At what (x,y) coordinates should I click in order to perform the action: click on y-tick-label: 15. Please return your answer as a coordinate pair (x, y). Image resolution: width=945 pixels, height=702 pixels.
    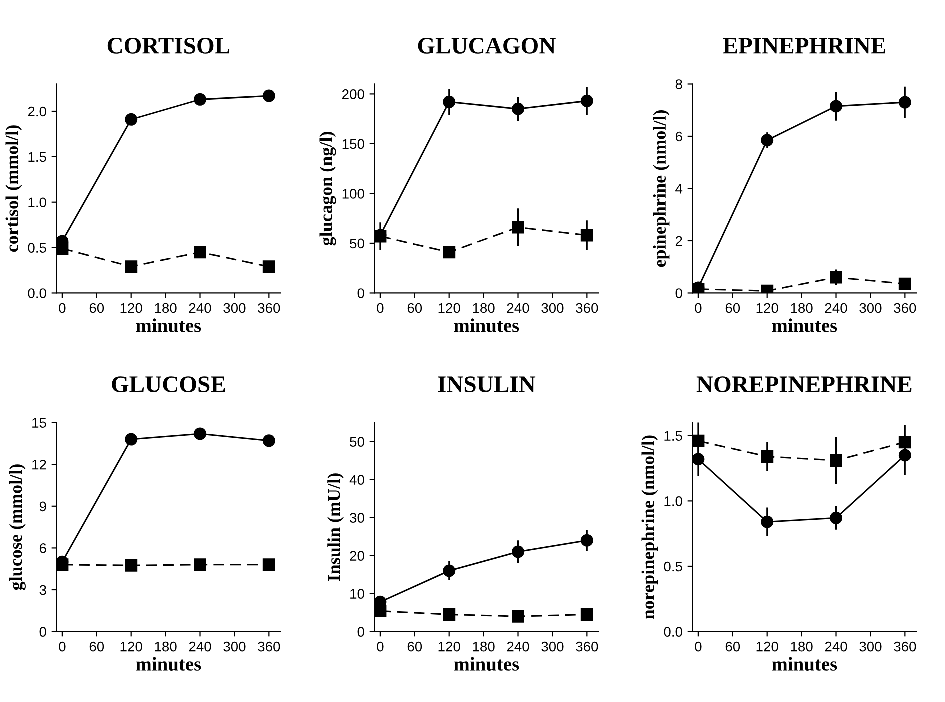
    Looking at the image, I should click on (39, 423).